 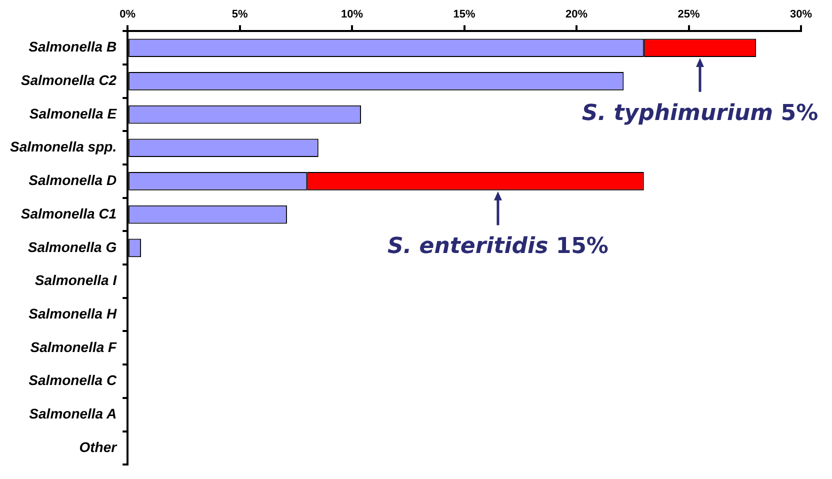 What do you see at coordinates (76, 280) in the screenshot?
I see `y-tick-label: Salmonella I` at bounding box center [76, 280].